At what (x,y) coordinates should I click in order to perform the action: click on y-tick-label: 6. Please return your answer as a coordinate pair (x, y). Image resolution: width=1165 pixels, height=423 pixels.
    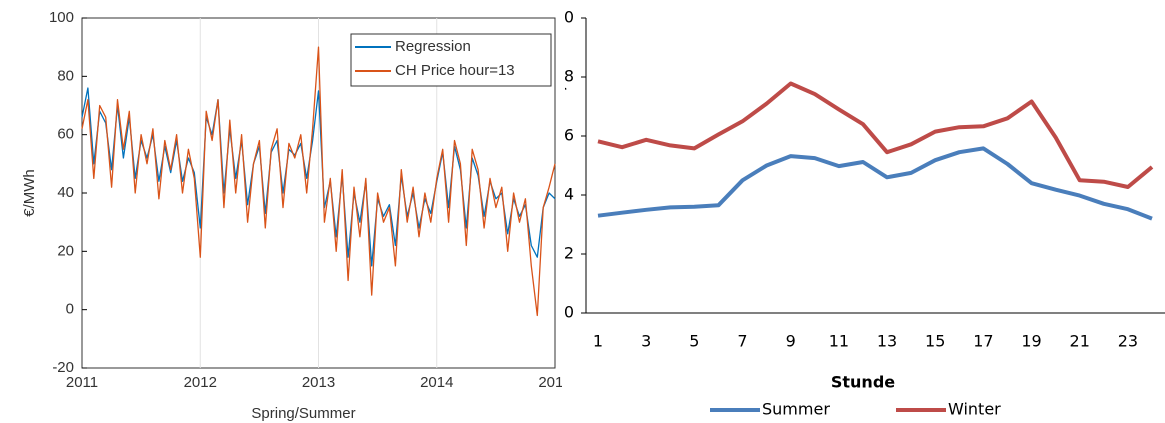
    Looking at the image, I should click on (569, 135).